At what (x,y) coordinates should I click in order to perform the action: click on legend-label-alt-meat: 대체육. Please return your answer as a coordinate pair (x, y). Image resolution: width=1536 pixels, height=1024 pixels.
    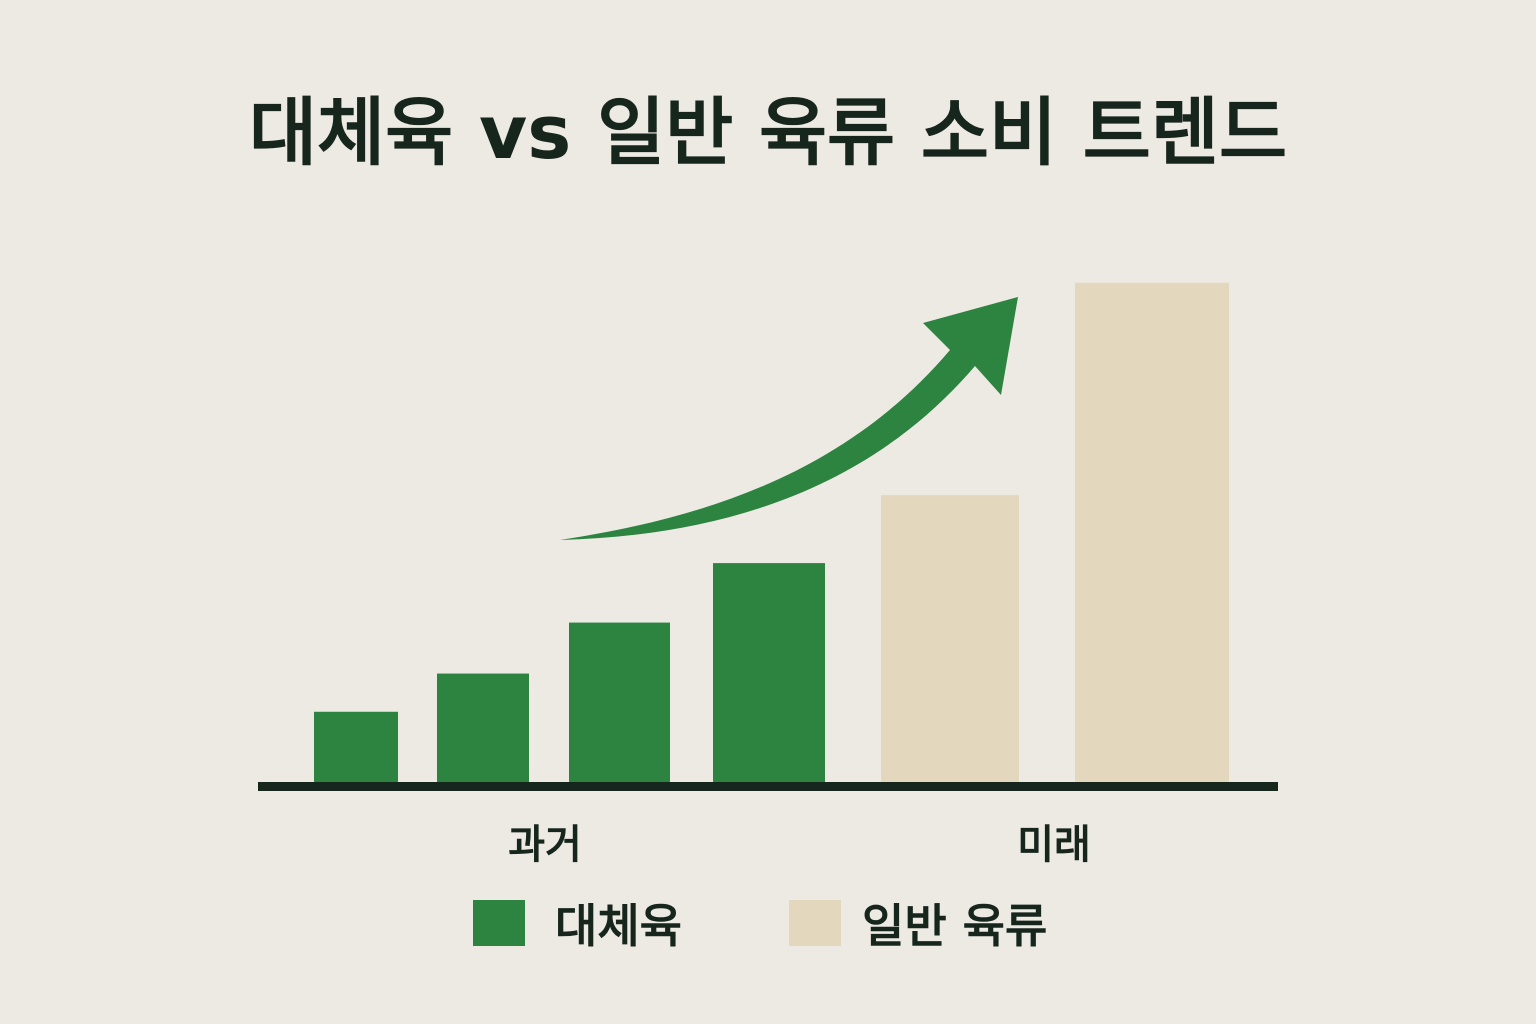
    Looking at the image, I should click on (618, 926).